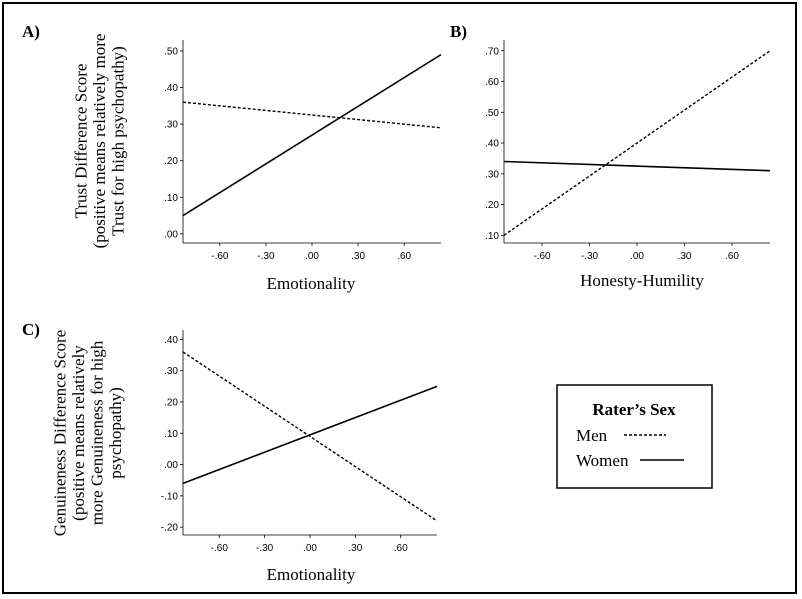 Image resolution: width=802 pixels, height=599 pixels. What do you see at coordinates (492, 51) in the screenshot?
I see `y-tick-label: .70` at bounding box center [492, 51].